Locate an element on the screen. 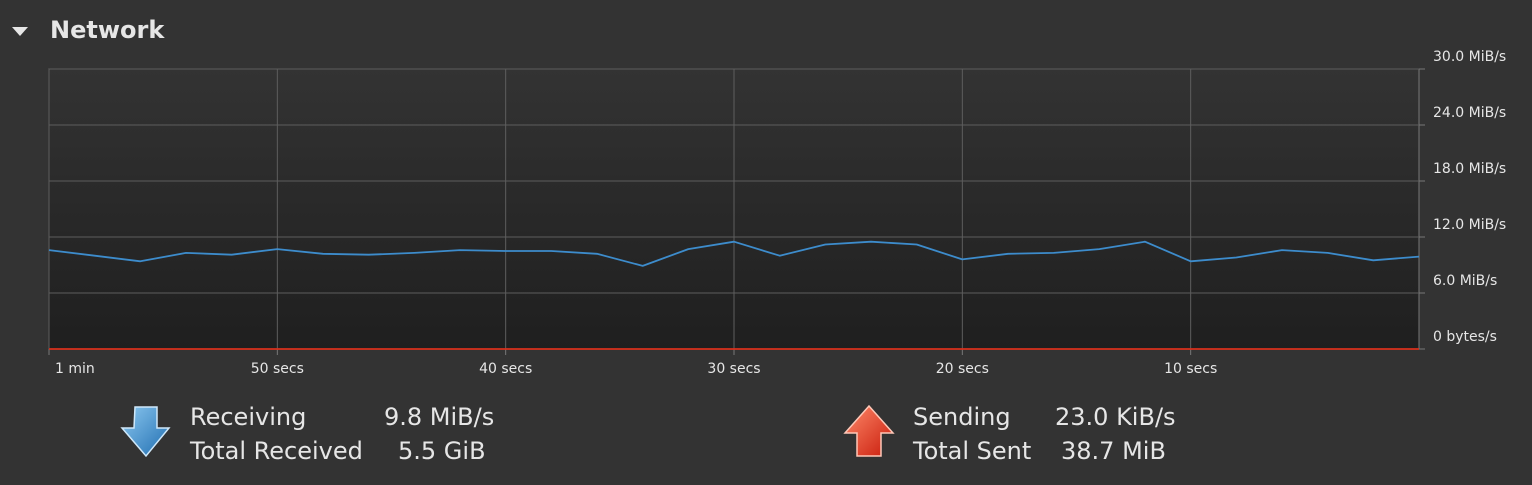 The image size is (1532, 485). y-tick-label: 18.0 MiB/s is located at coordinates (1469, 169).